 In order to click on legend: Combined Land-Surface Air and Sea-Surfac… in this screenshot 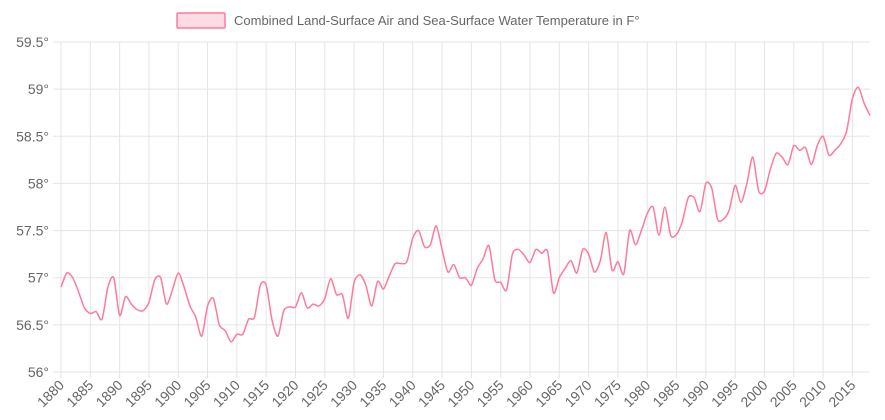, I will do `click(408, 20)`.